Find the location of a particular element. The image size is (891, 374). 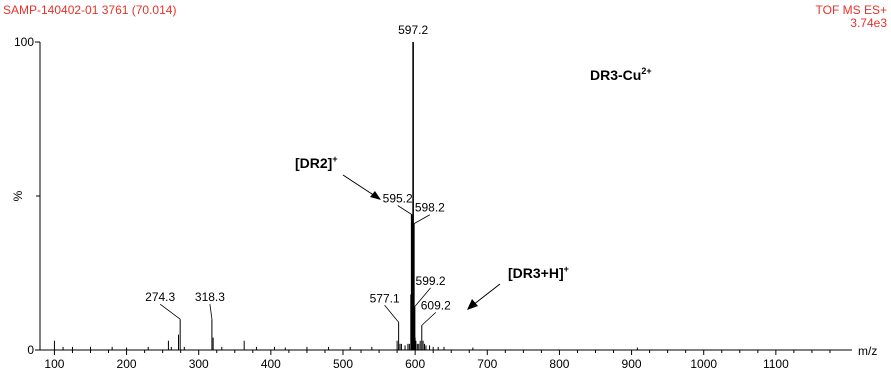

dr2-arrowhead is located at coordinates (375, 195).